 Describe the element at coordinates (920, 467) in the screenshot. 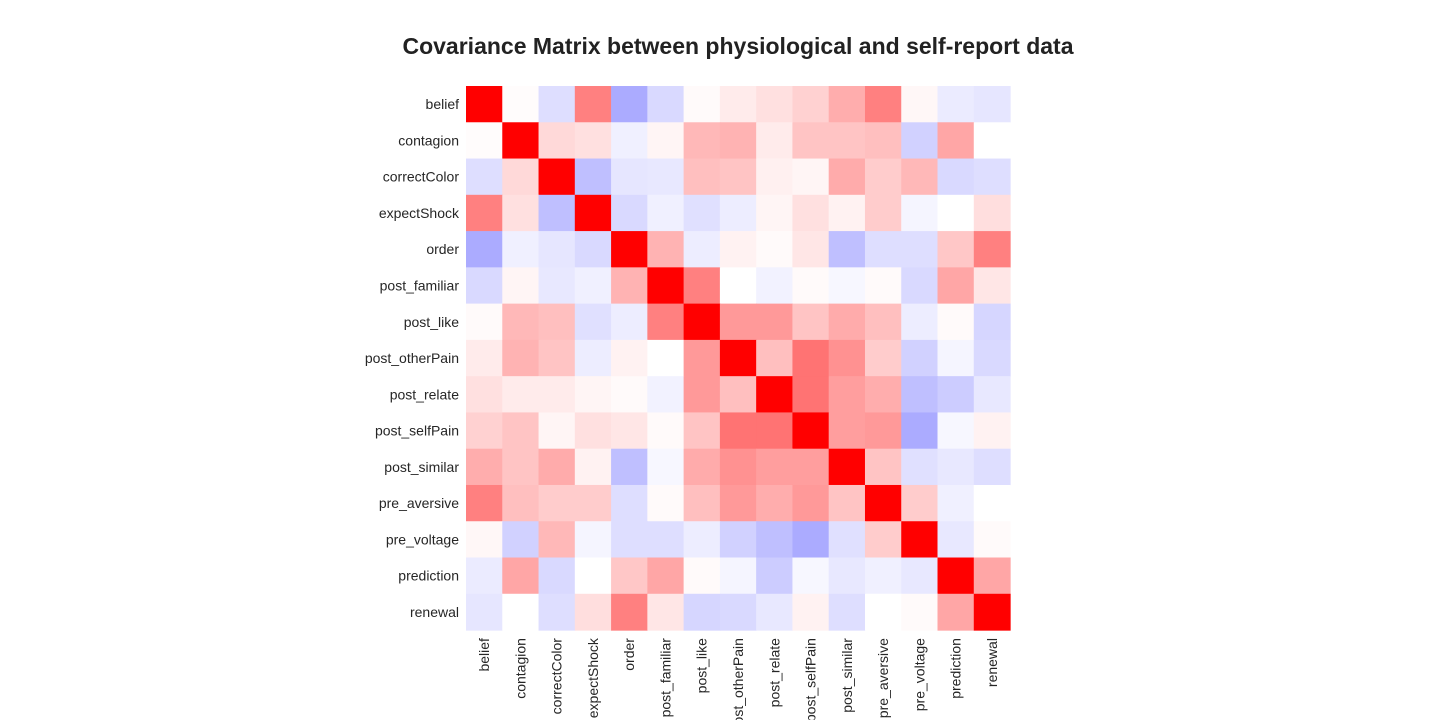

I see `heatmap-cell-post_similar-pre_voltage` at that location.